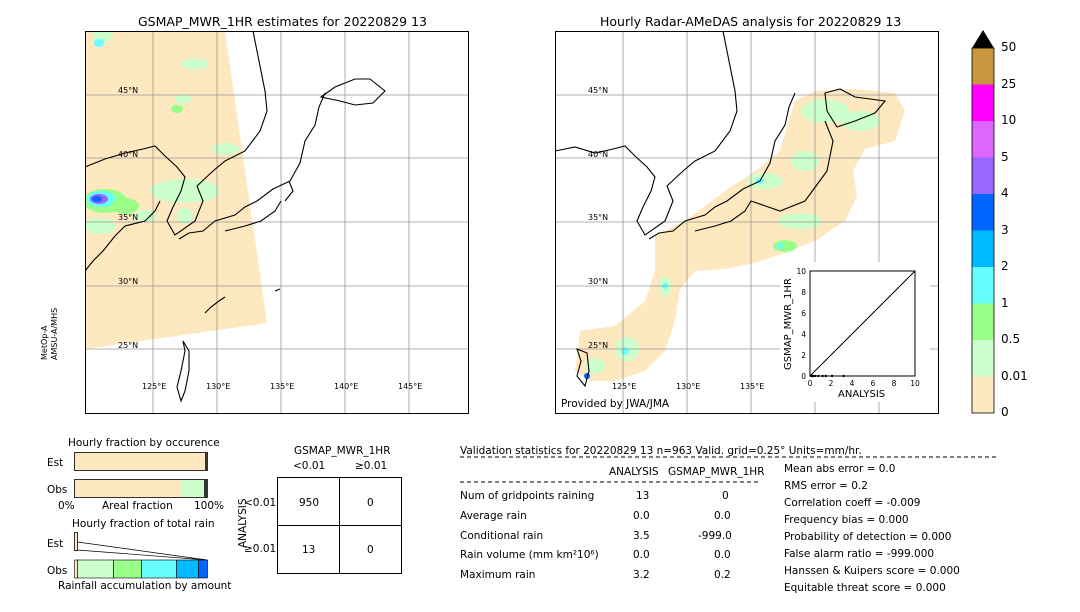 This screenshot has height=612, width=1080. What do you see at coordinates (826, 486) in the screenshot?
I see `score-line: RMS error = 0.2` at bounding box center [826, 486].